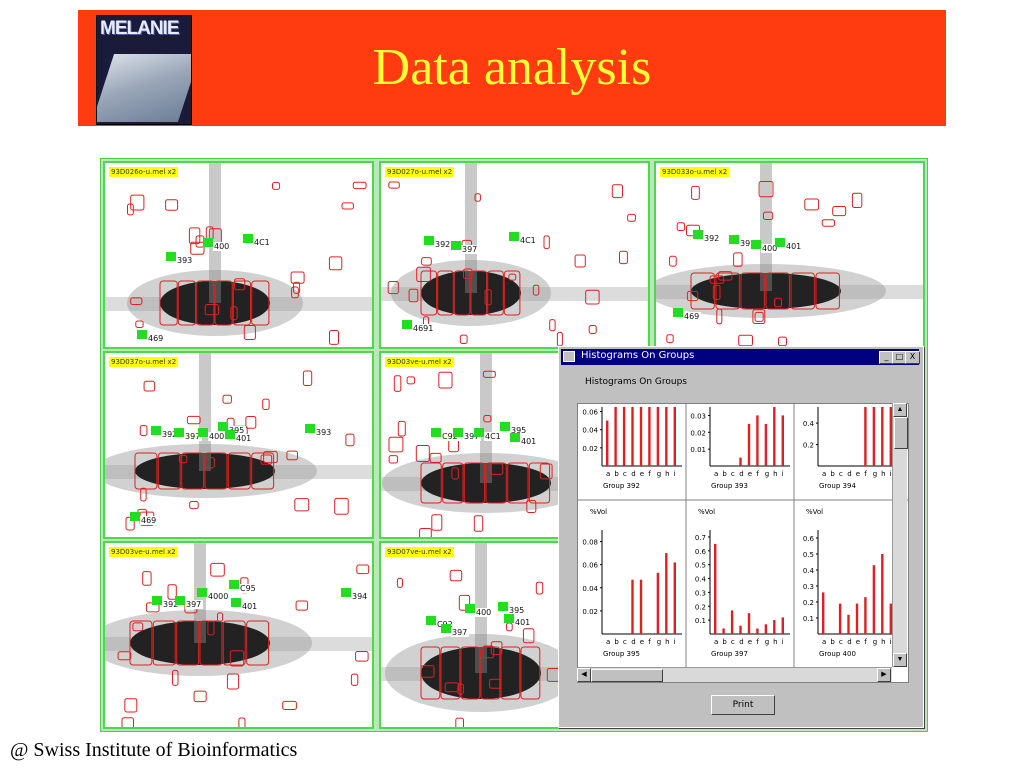 The width and height of the screenshot is (1024, 768). I want to click on print-button: Print, so click(743, 705).